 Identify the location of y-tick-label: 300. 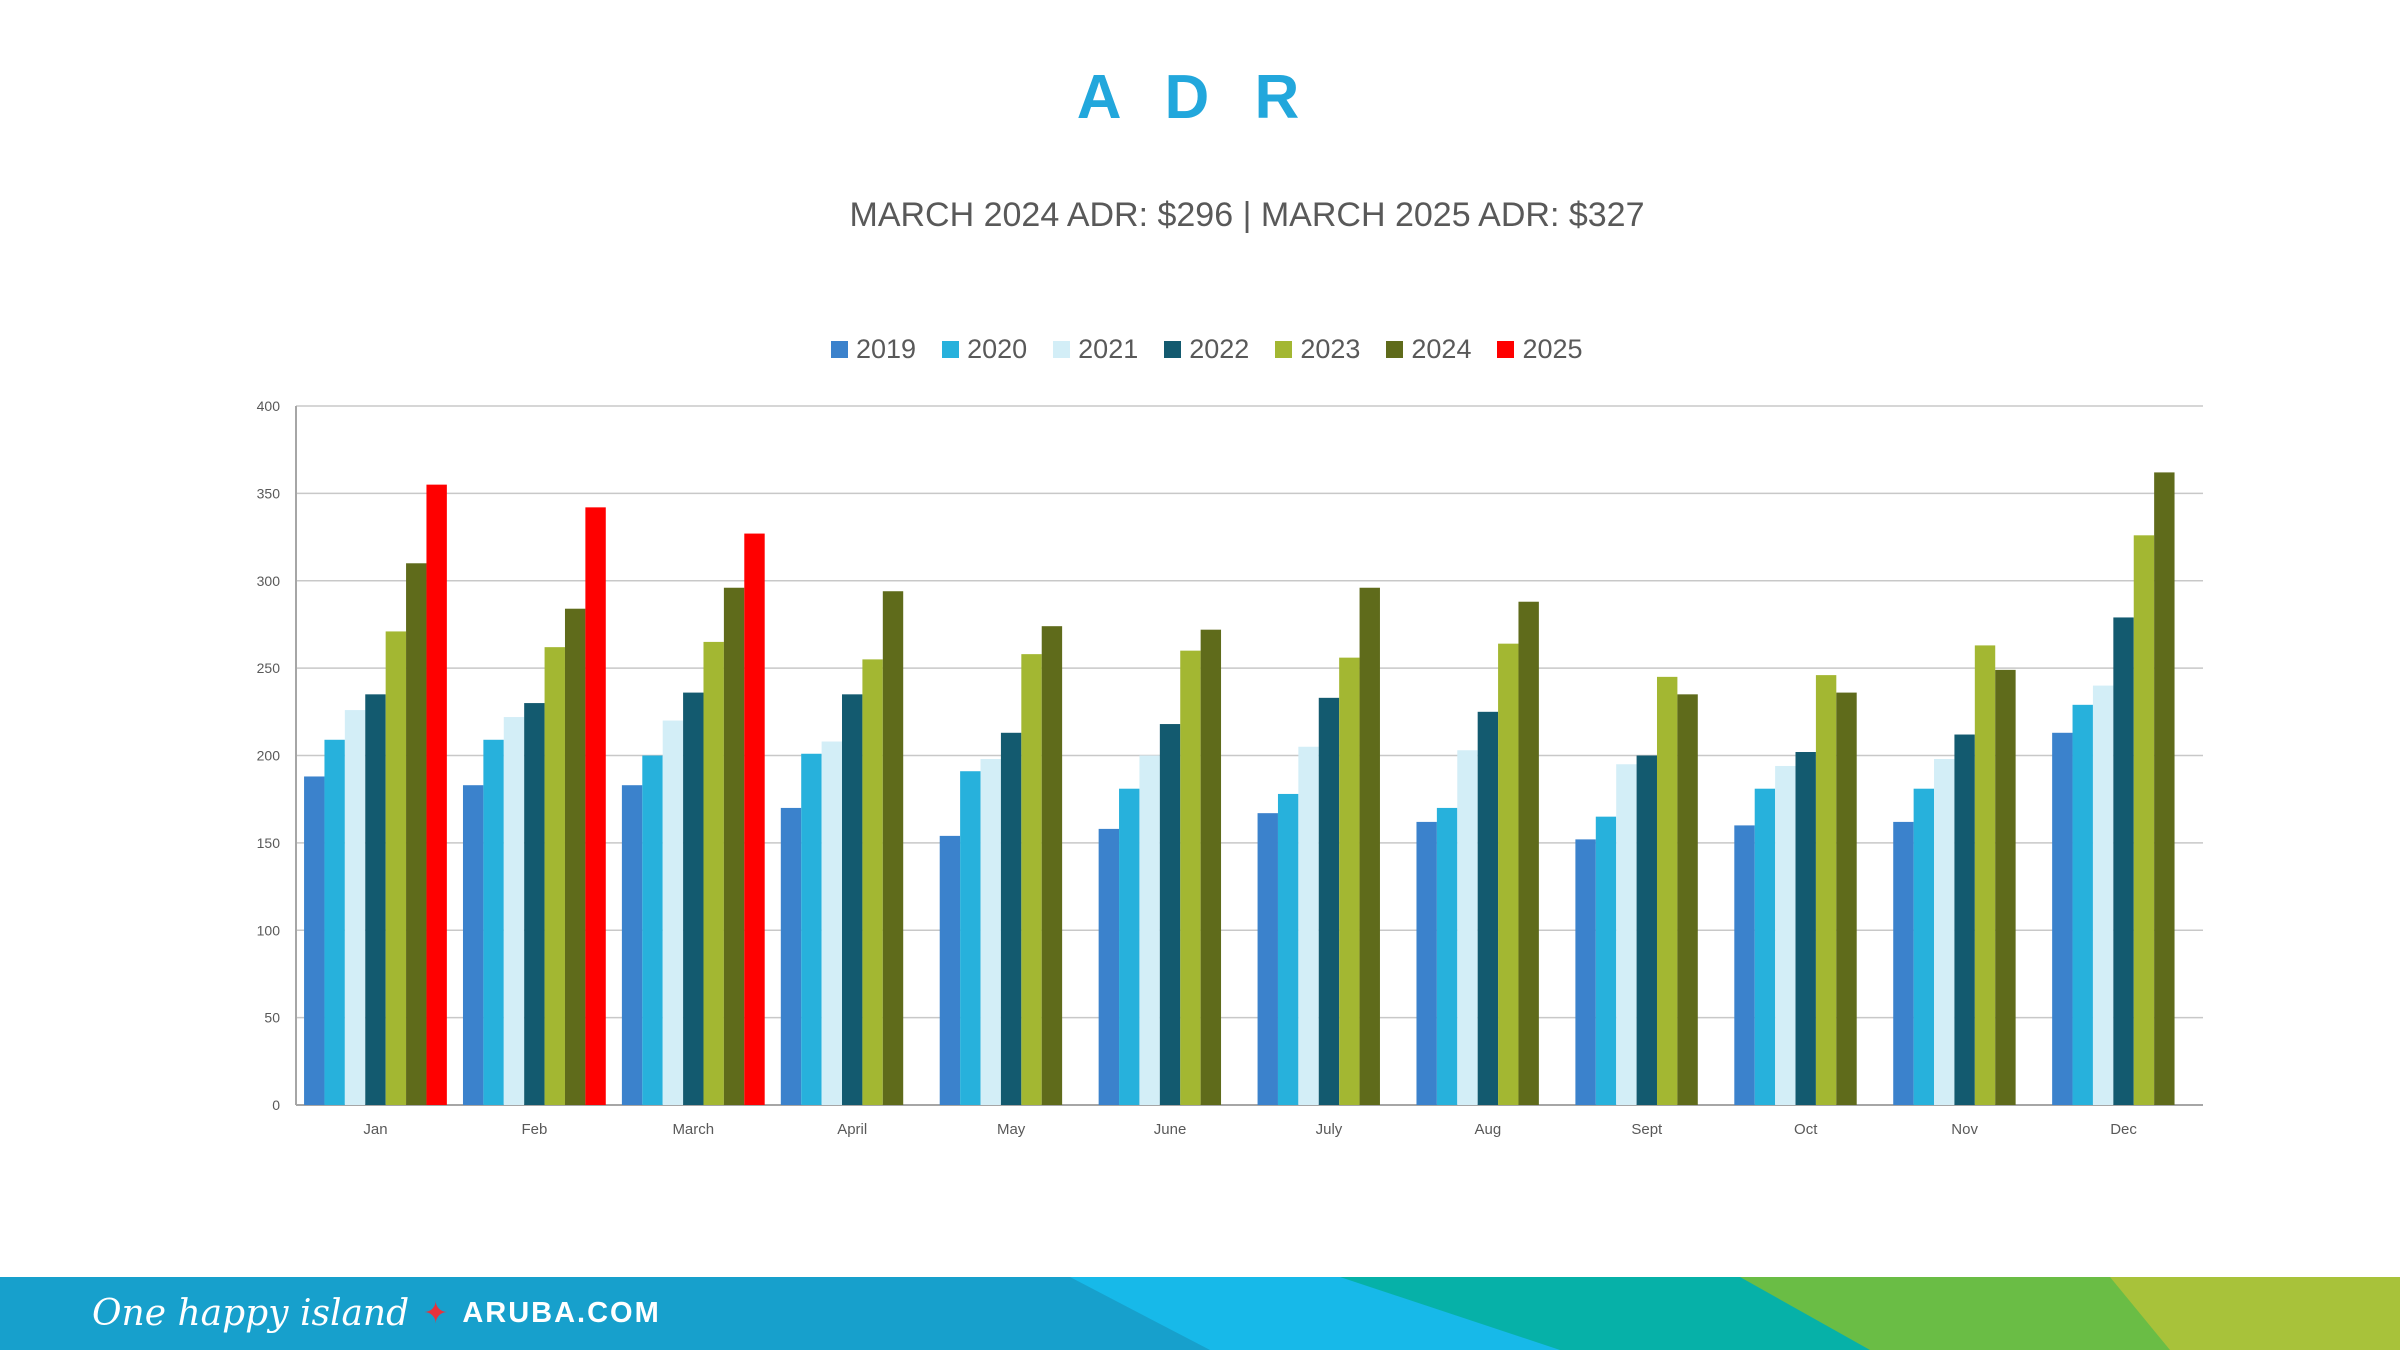
(269, 581).